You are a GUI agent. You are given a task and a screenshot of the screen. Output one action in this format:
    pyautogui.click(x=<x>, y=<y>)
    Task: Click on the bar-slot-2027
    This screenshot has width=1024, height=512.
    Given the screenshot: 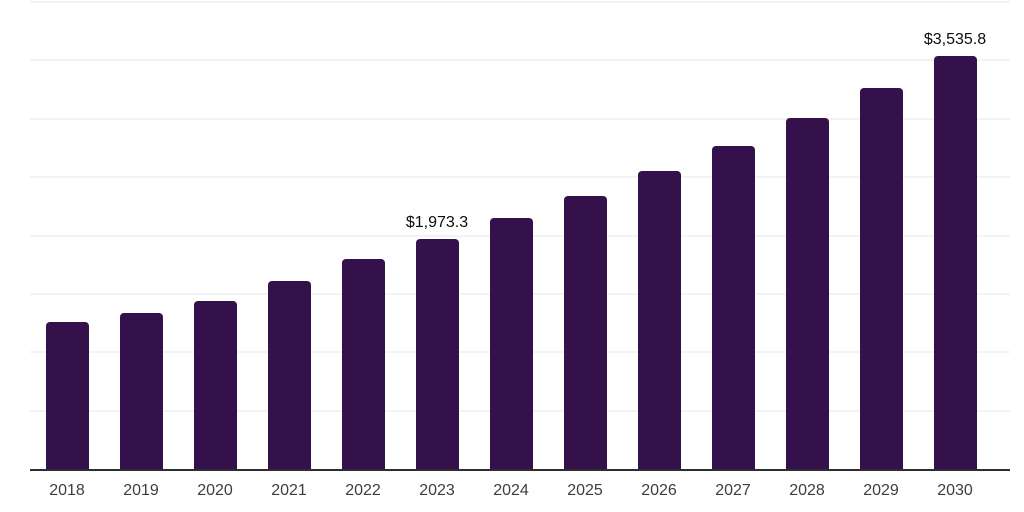 What is the action you would take?
    pyautogui.click(x=733, y=235)
    